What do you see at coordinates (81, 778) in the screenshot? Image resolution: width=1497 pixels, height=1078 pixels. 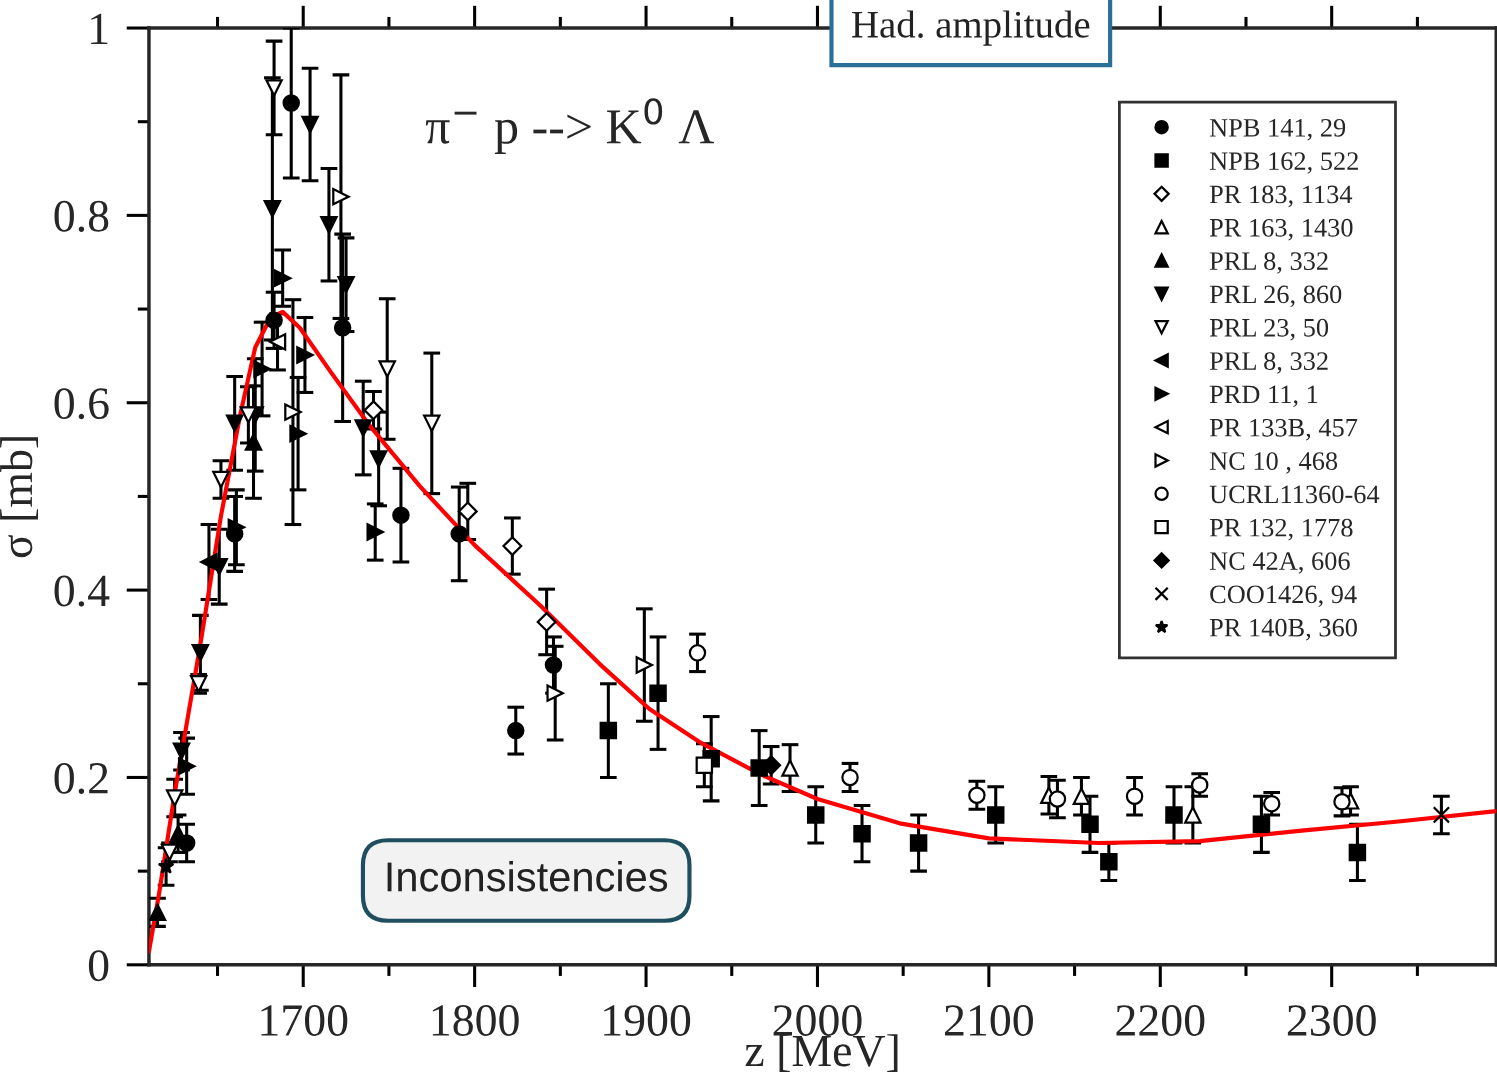 I see `y-tick-label: 0.2` at bounding box center [81, 778].